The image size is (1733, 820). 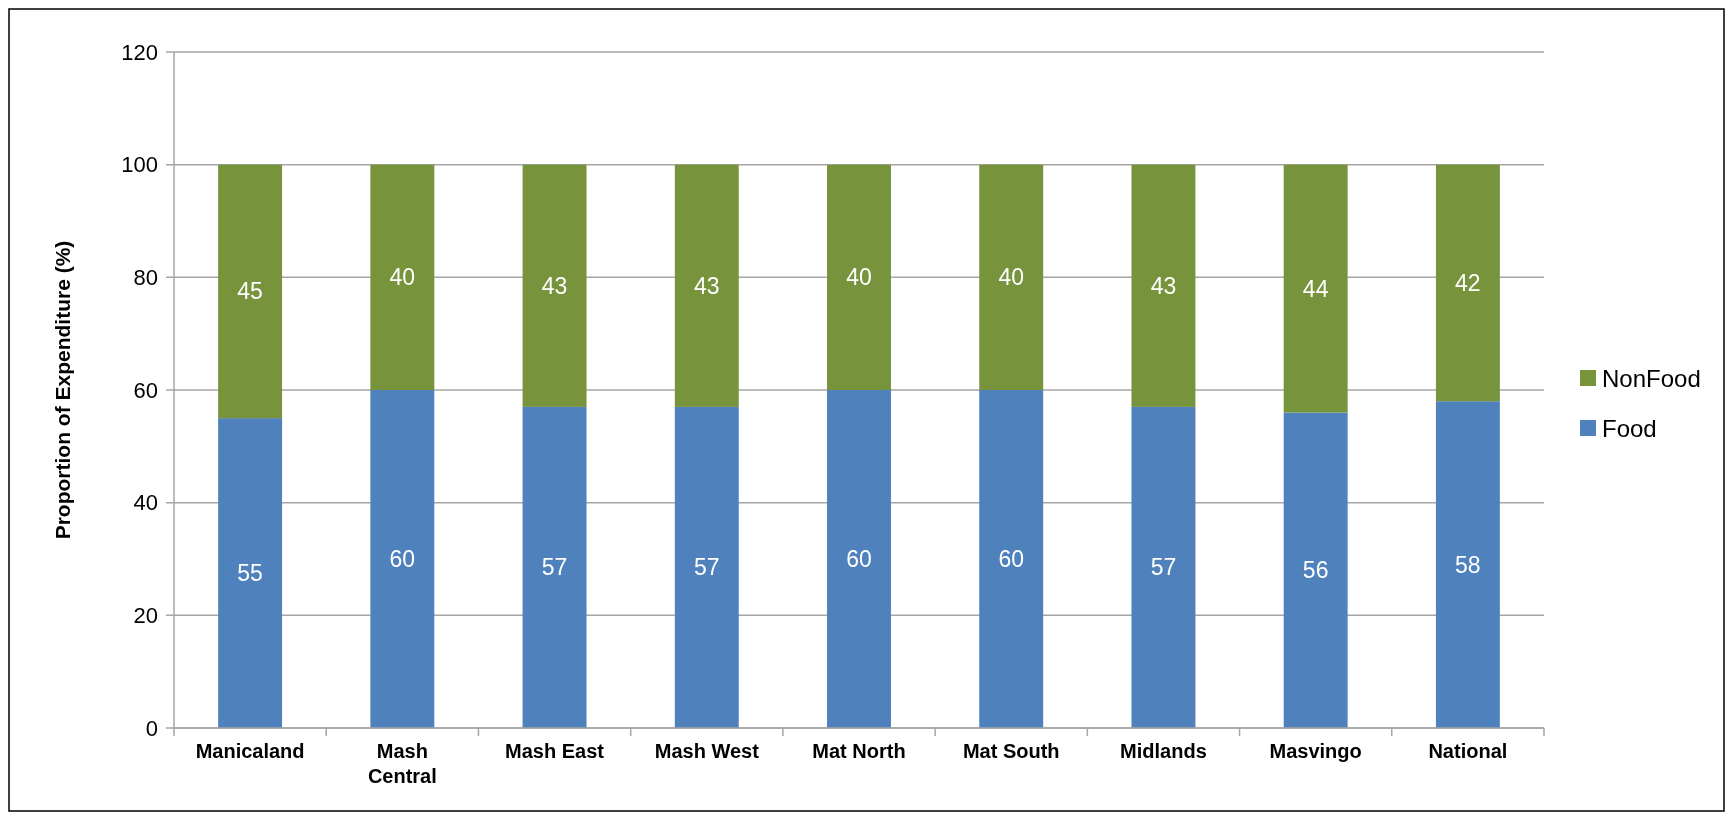 What do you see at coordinates (1629, 428) in the screenshot?
I see `legend-label: Food` at bounding box center [1629, 428].